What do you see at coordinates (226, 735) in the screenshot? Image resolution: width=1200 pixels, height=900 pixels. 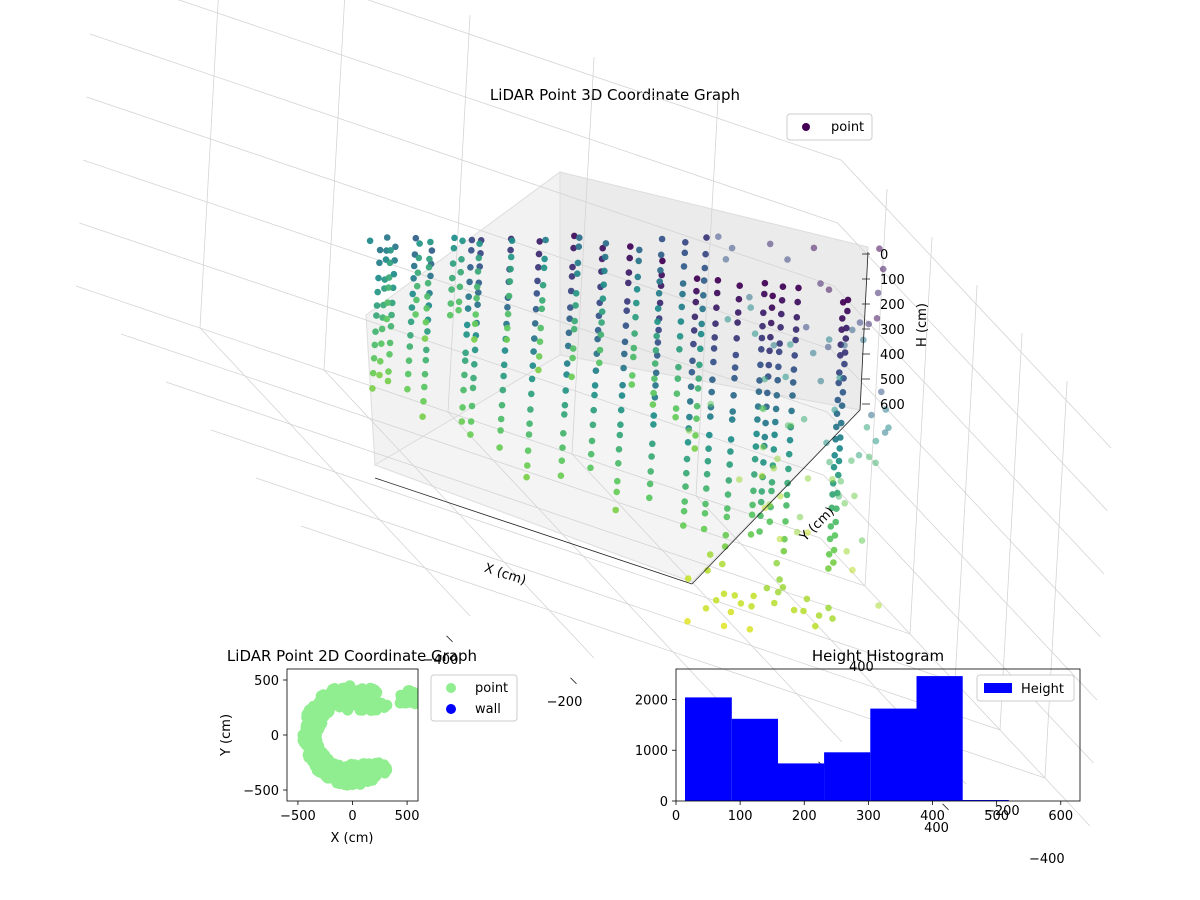 I see `y-axis-label-2d: Y (cm)` at bounding box center [226, 735].